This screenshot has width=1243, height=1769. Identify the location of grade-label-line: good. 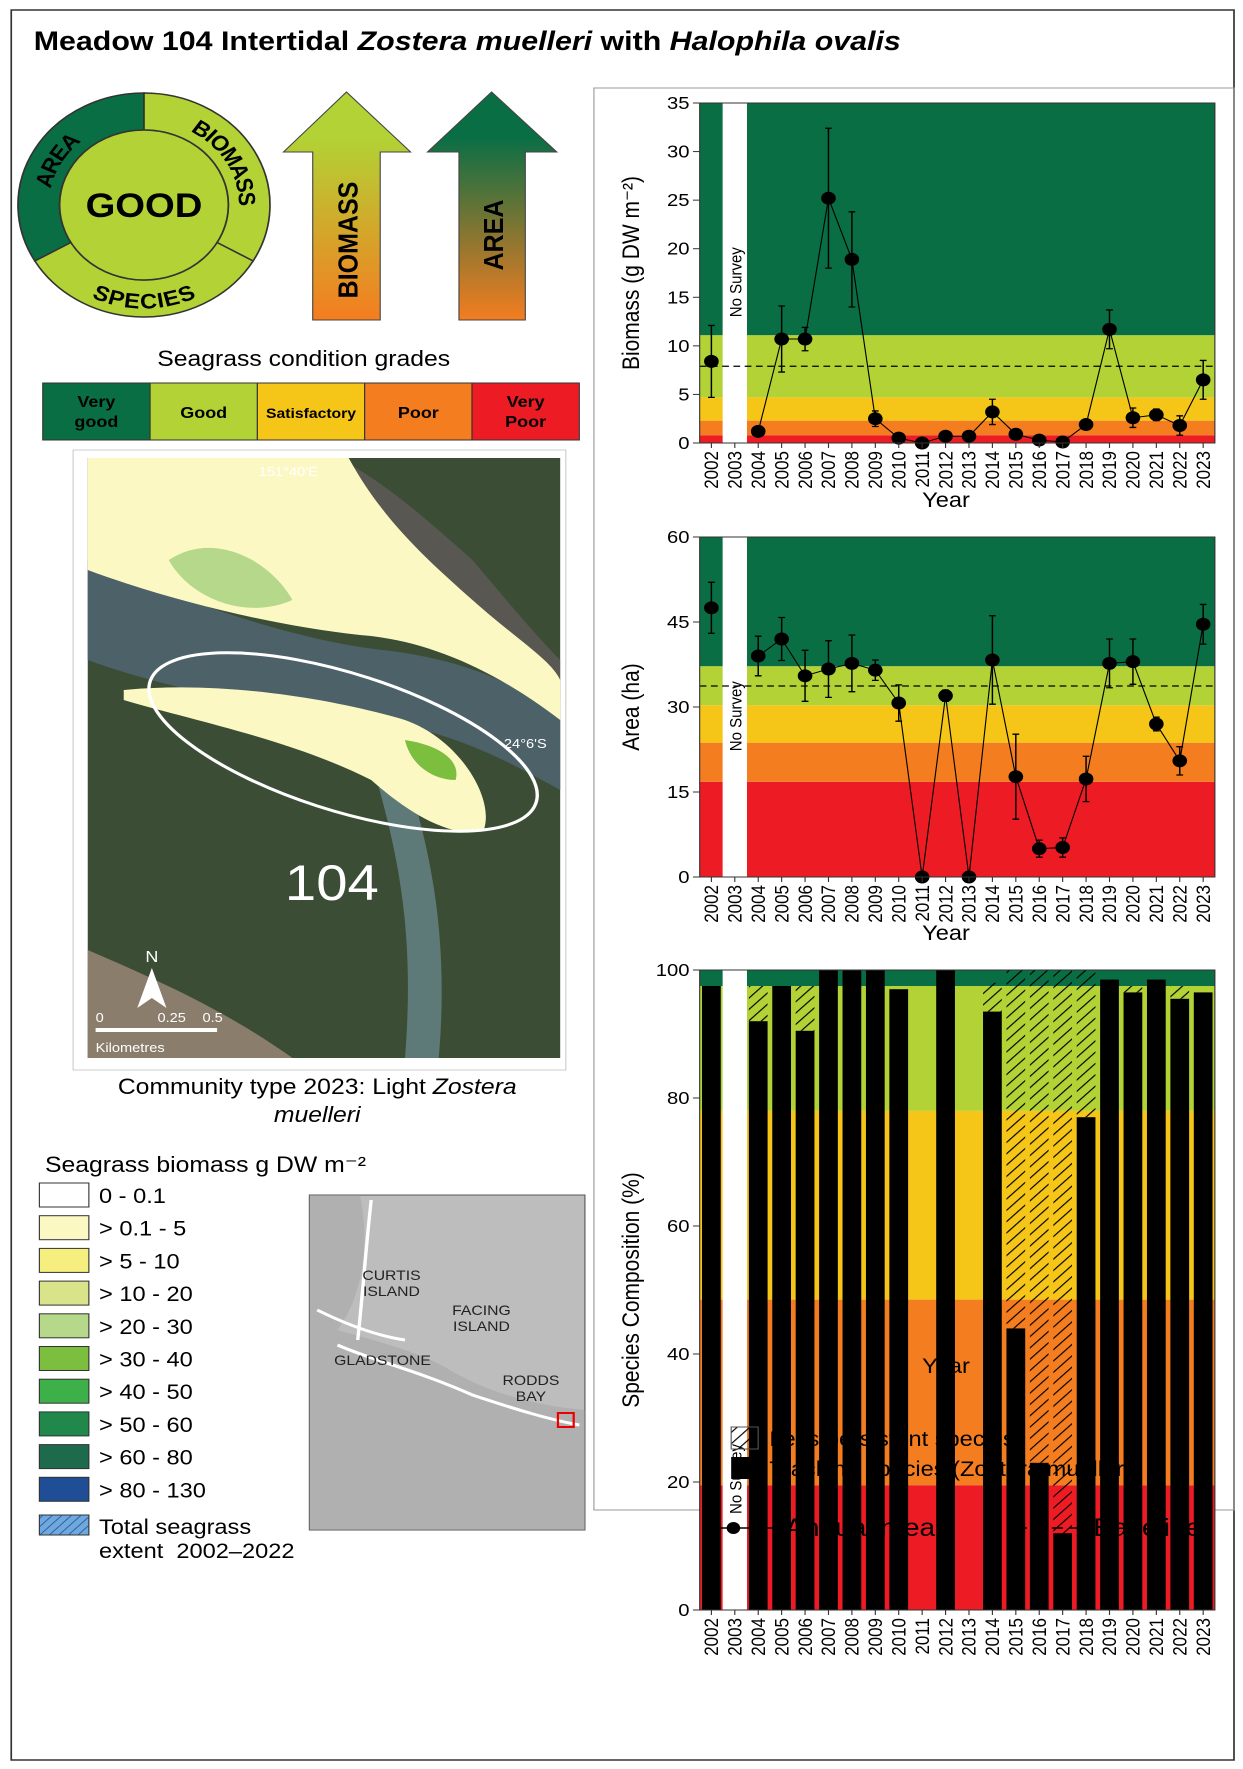
(96, 422).